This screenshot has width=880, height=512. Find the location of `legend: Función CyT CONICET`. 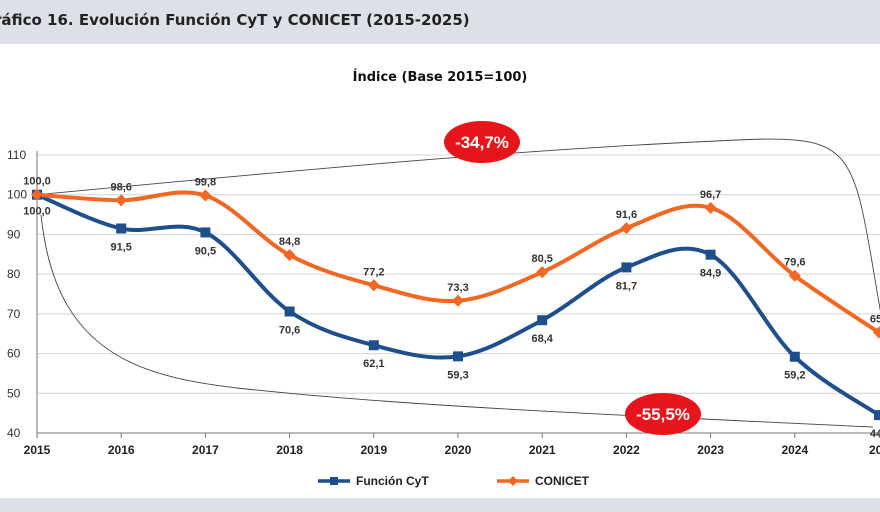

legend: Función CyT CONICET is located at coordinates (454, 481).